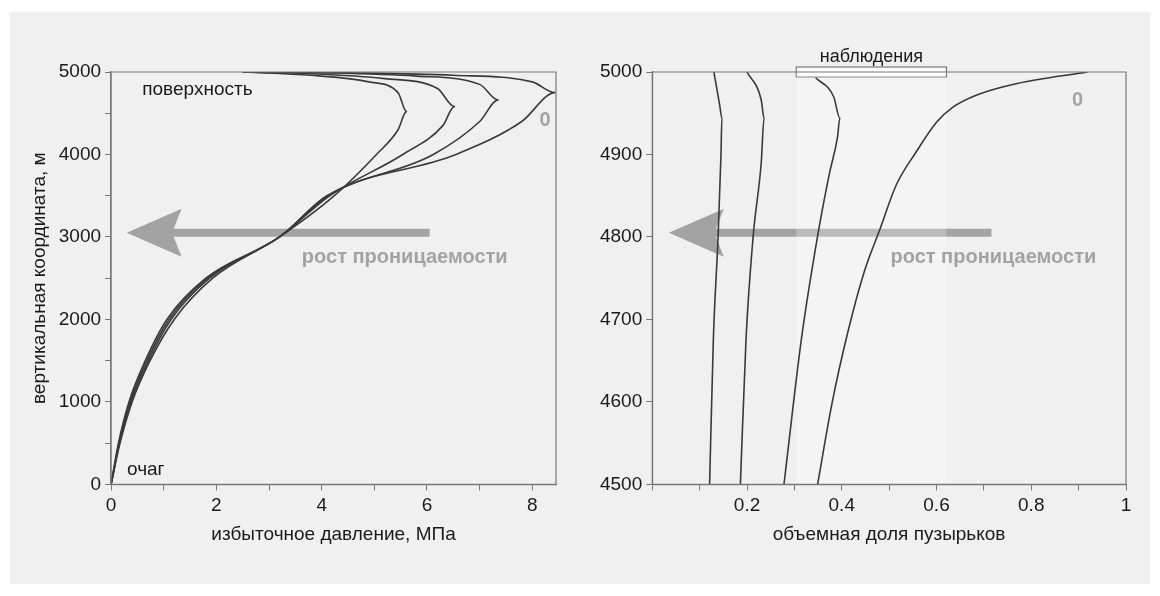 The width and height of the screenshot is (1160, 596). Describe the element at coordinates (216, 505) in the screenshot. I see `x-tick-label: 2` at that location.